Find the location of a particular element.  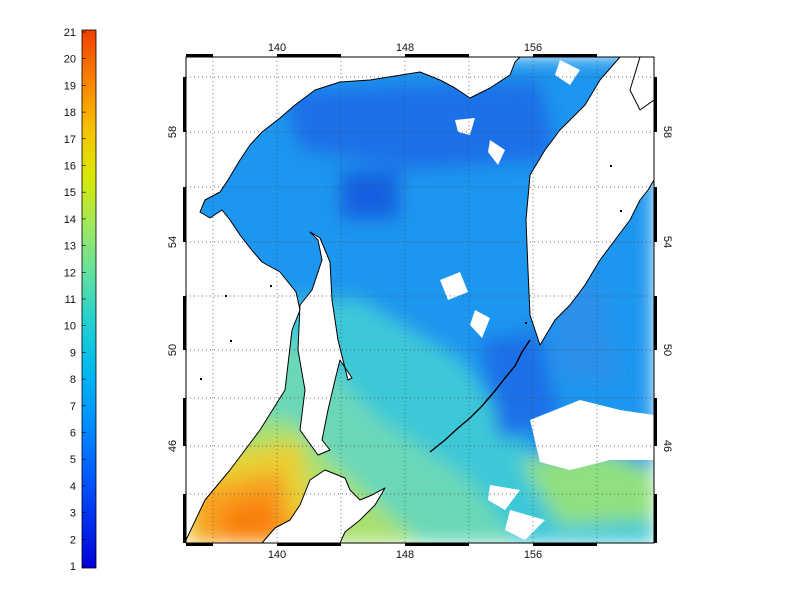

colorbar-tick-label: 9 is located at coordinates (73, 353).